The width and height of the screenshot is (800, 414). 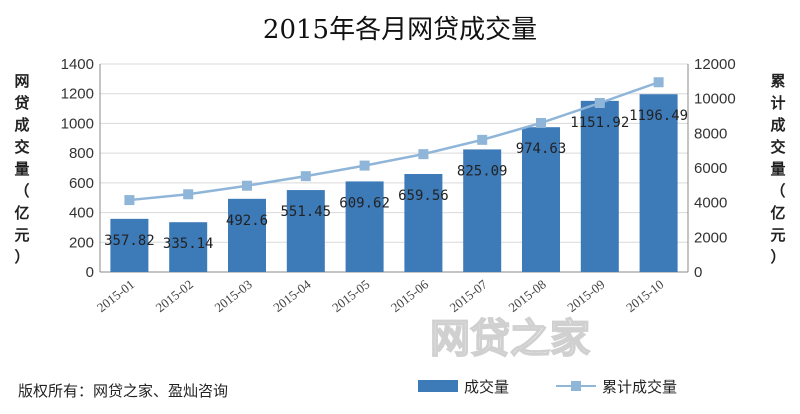 What do you see at coordinates (410, 295) in the screenshot?
I see `x-tick-label: 2015-06` at bounding box center [410, 295].